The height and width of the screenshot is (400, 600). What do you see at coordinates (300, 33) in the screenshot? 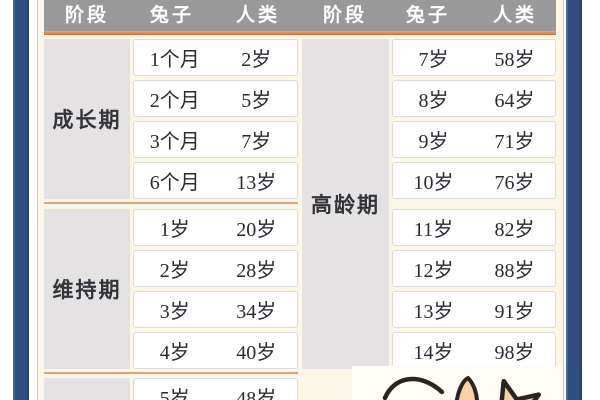
I see `header-accent-line` at bounding box center [300, 33].